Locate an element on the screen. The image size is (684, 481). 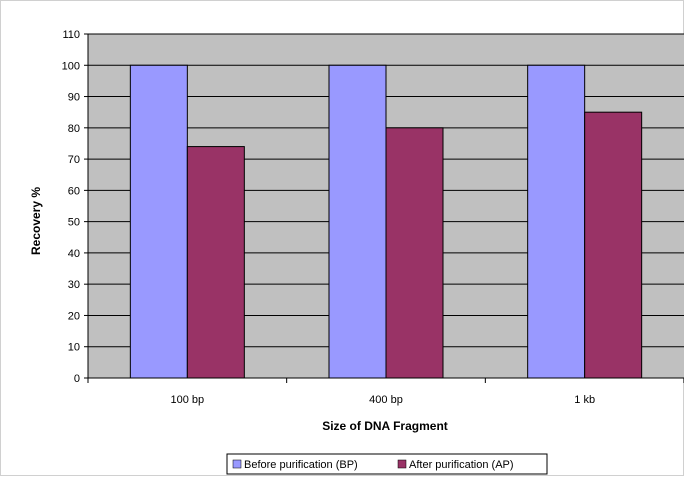
y-tick-label: 90 is located at coordinates (74, 98).